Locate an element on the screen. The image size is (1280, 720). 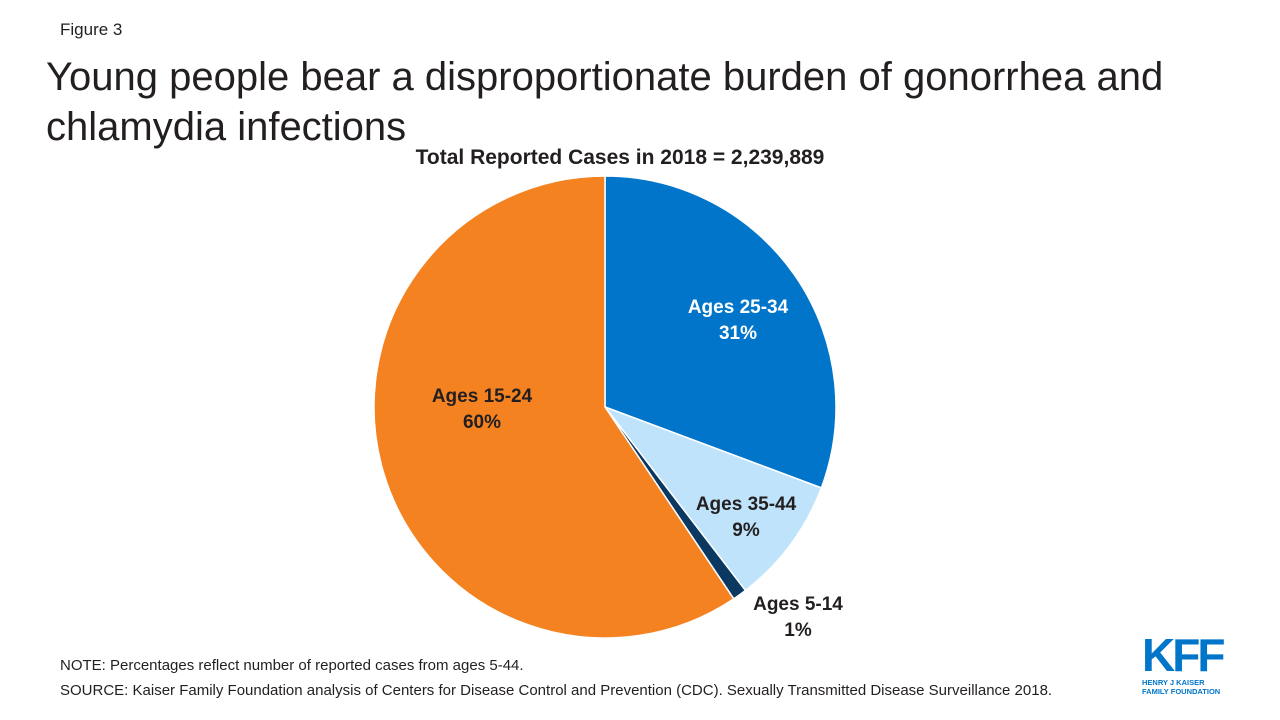
slice-label: Ages 35-44 is located at coordinates (746, 504).